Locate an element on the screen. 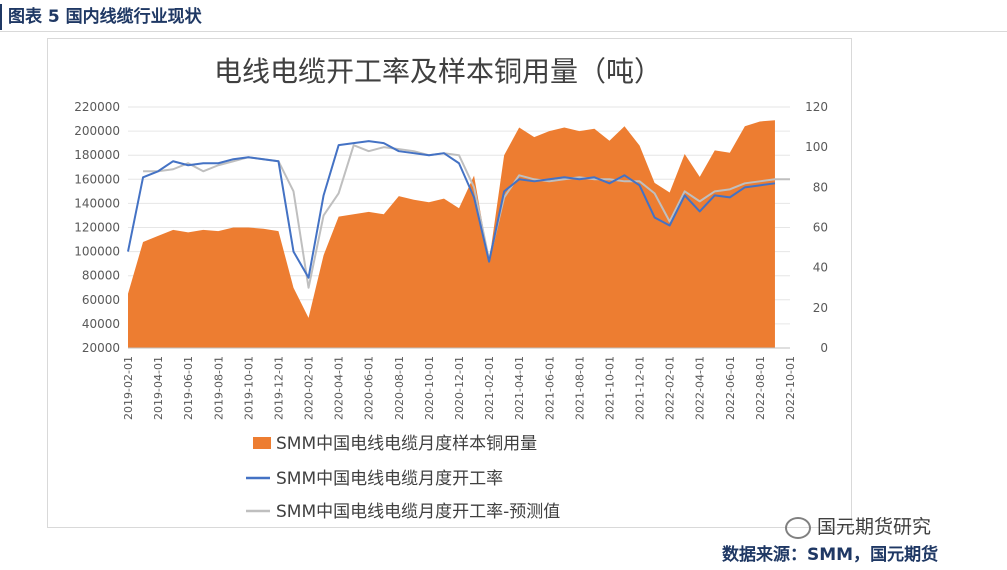  legend-label-area: SMM中国电线电缆月度样本铜用量 is located at coordinates (406, 444).